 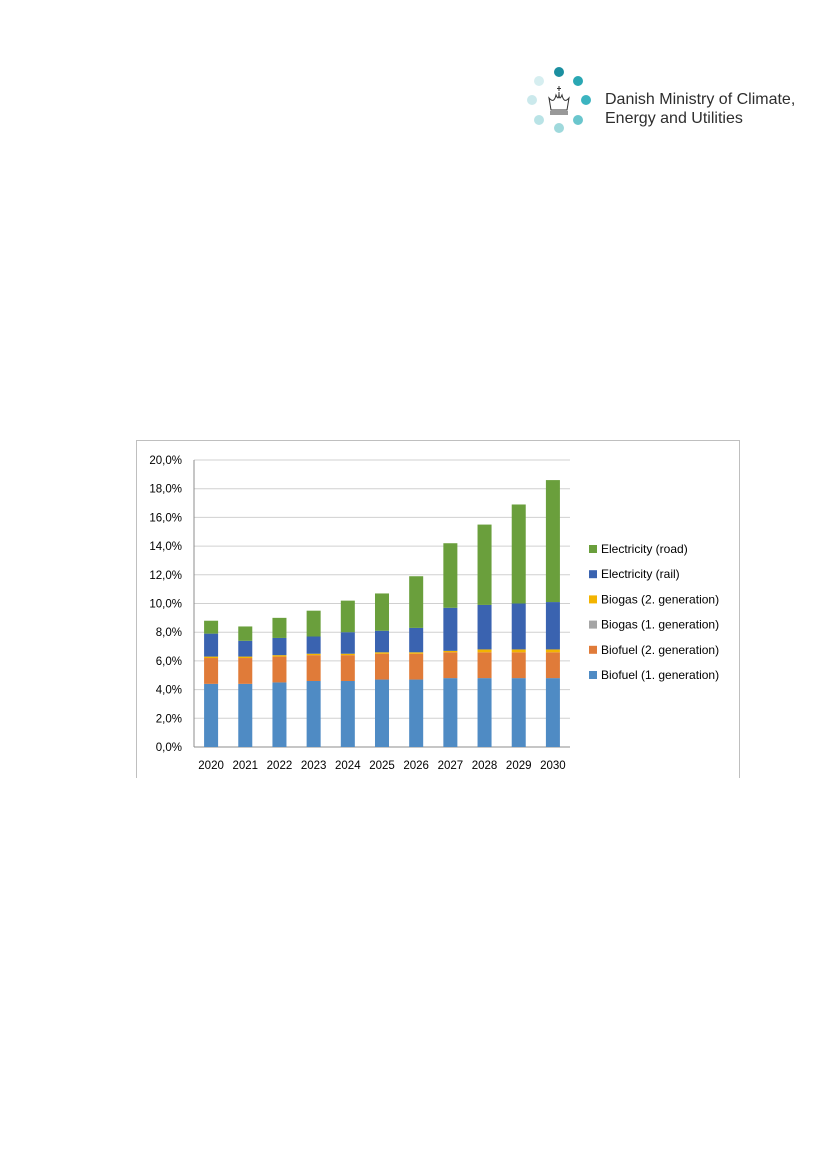 I want to click on legend-label: Biofuel (2. generation), so click(x=660, y=650).